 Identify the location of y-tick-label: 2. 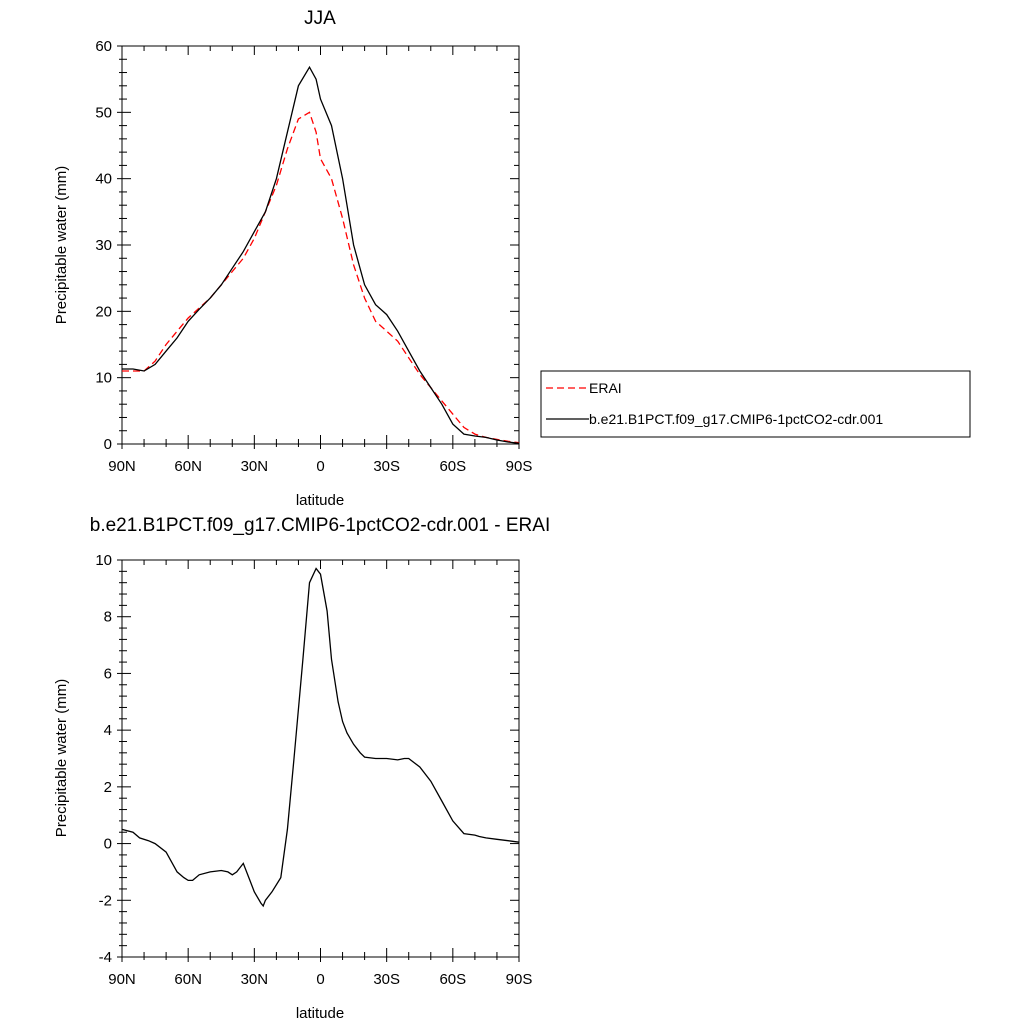
(108, 787).